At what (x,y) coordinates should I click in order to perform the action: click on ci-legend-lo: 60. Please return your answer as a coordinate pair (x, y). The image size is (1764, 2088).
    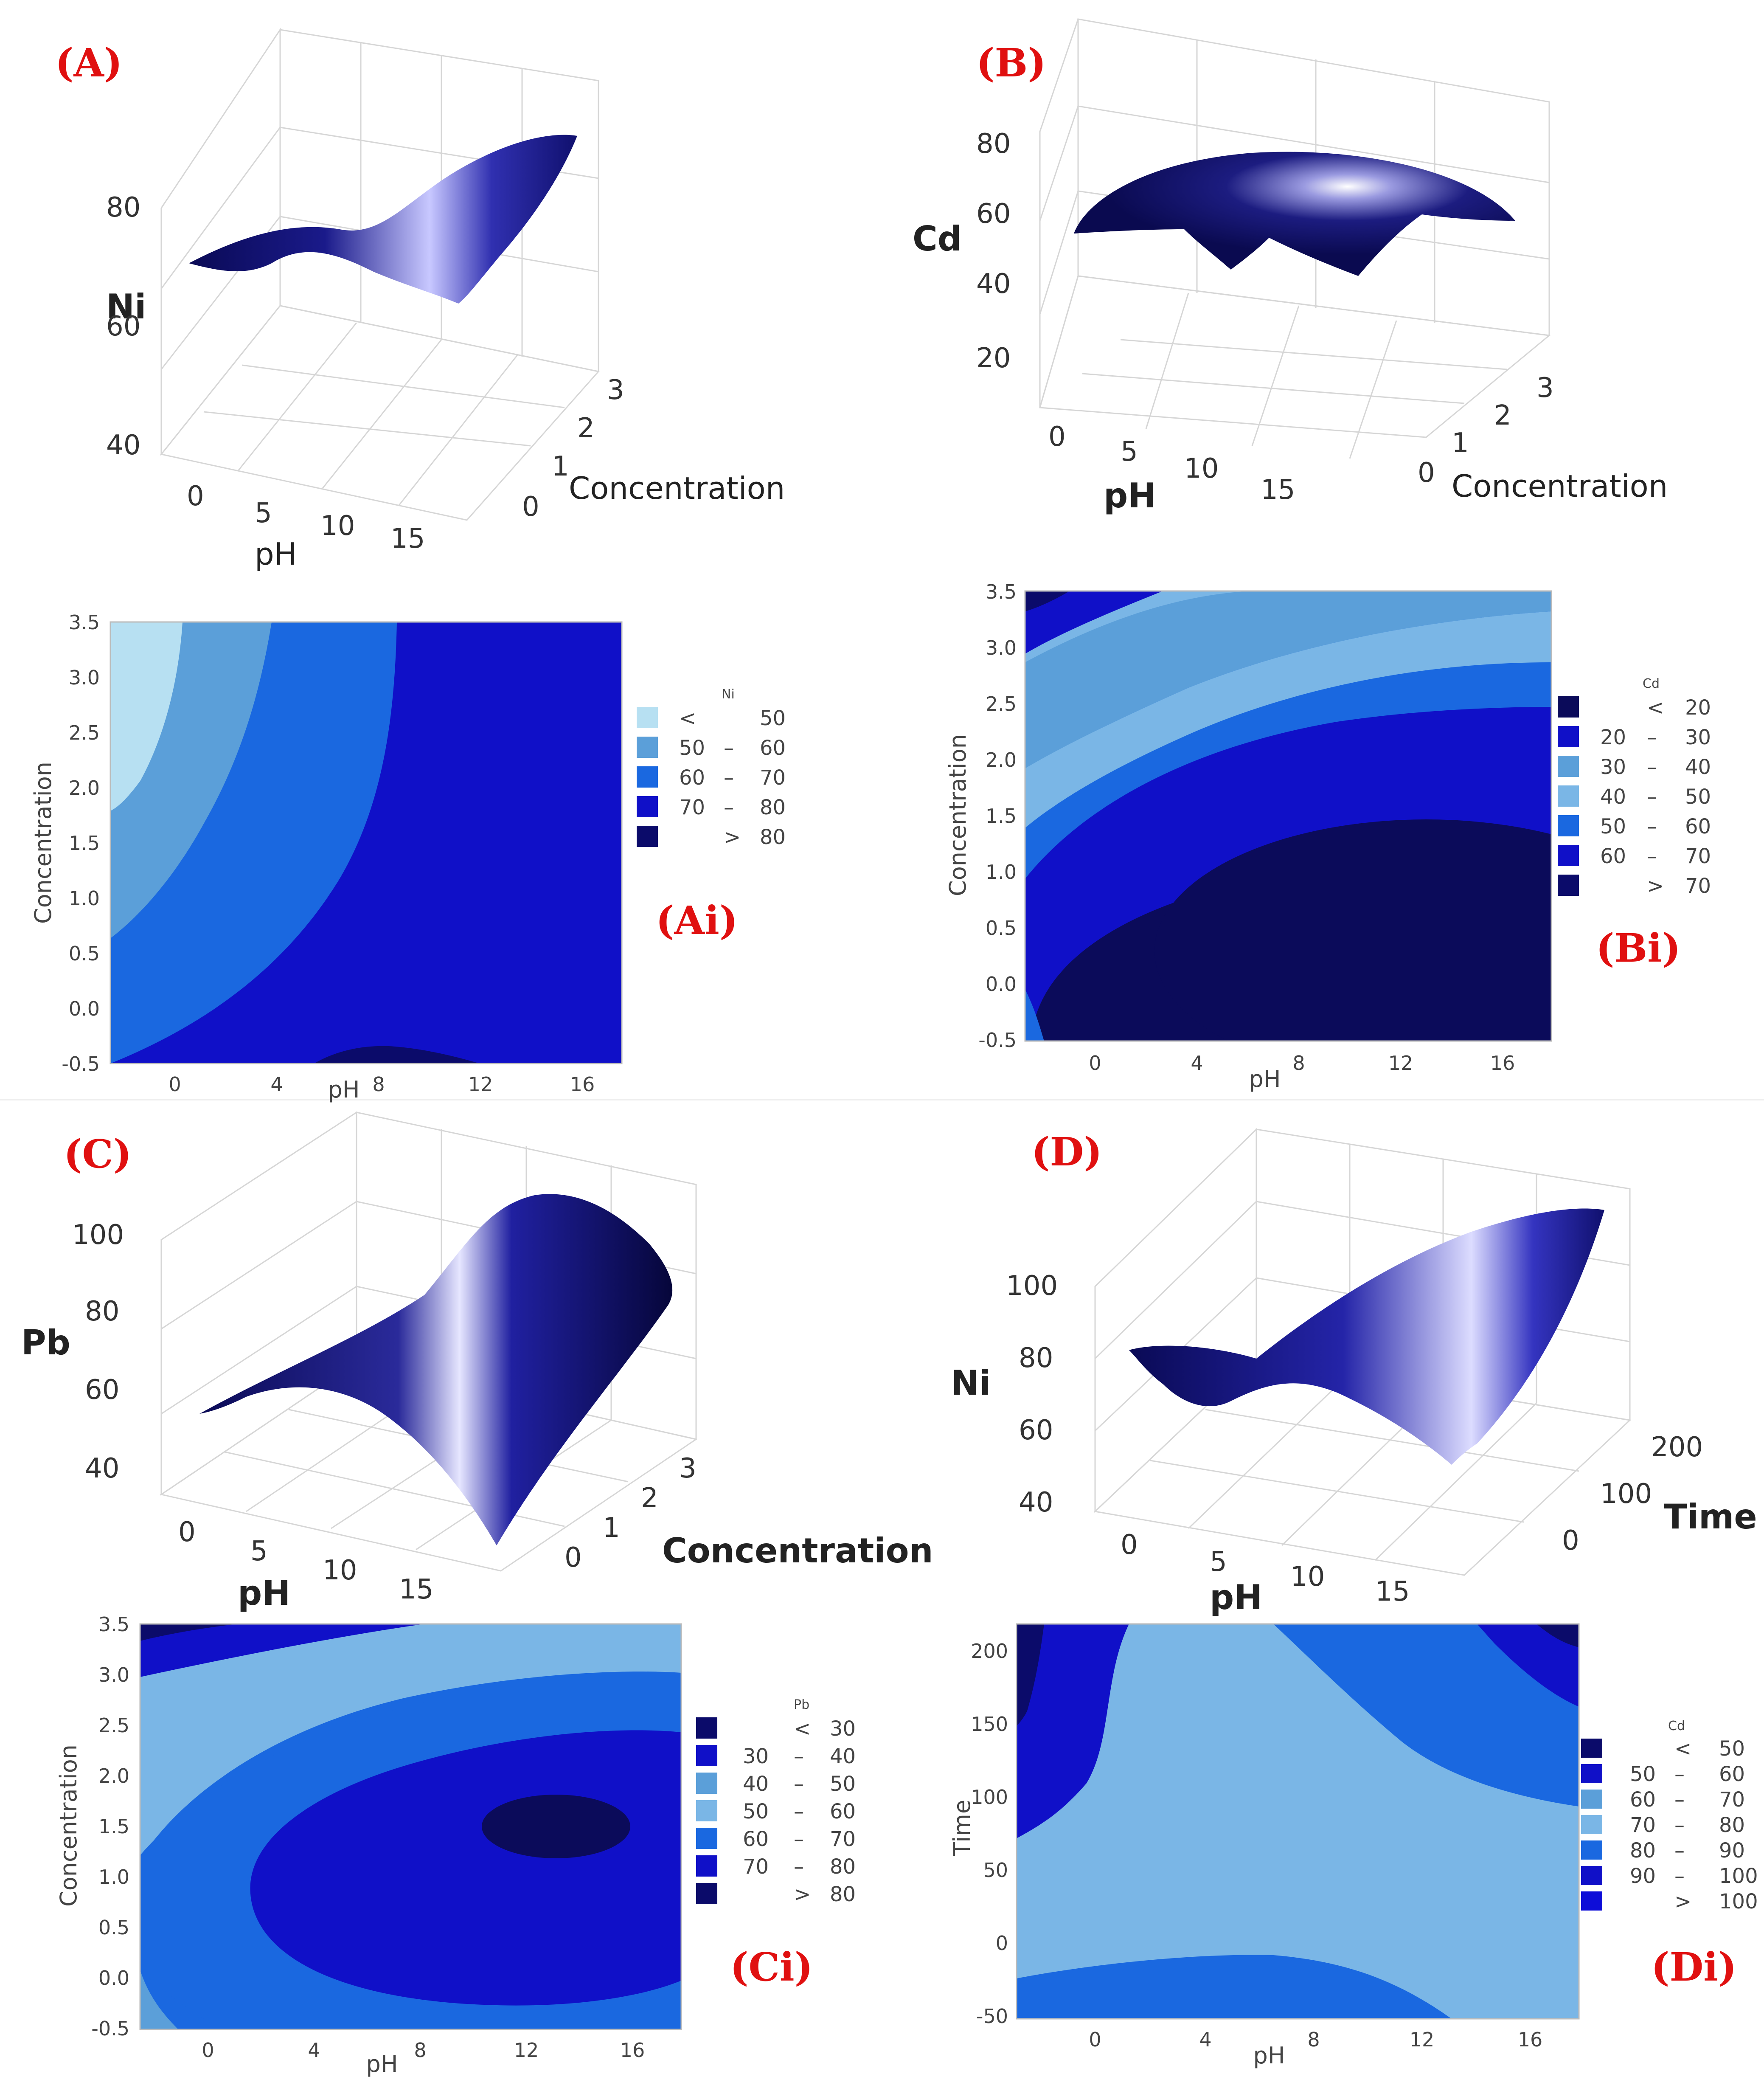
    Looking at the image, I should click on (756, 1839).